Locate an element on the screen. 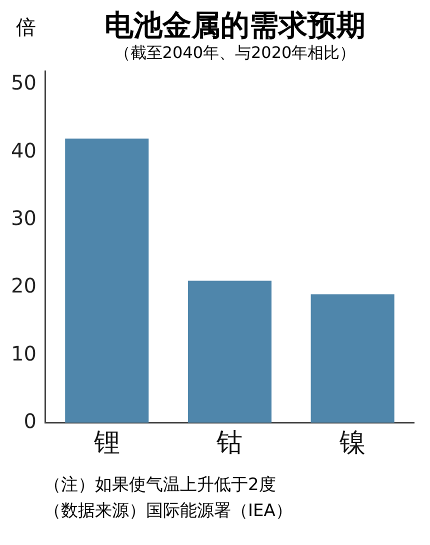 The image size is (430, 545). y-tick-label: 50 is located at coordinates (23, 82).